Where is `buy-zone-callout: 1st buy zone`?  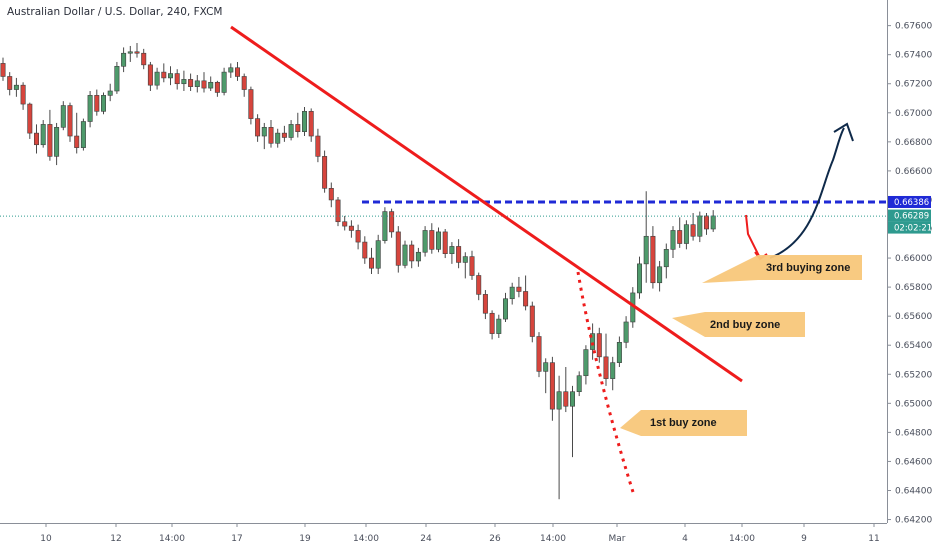 buy-zone-callout: 1st buy zone is located at coordinates (683, 423).